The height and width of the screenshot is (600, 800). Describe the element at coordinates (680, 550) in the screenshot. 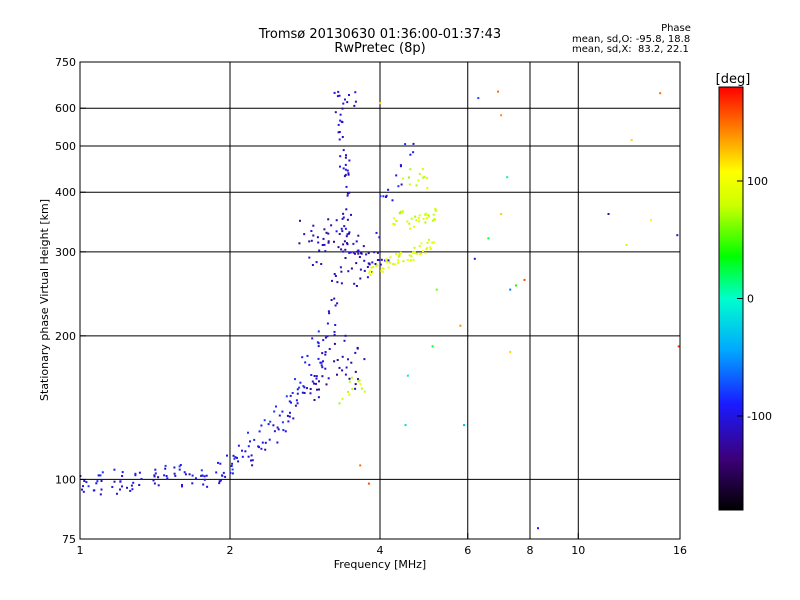

I see `x-tick-label: 16` at that location.